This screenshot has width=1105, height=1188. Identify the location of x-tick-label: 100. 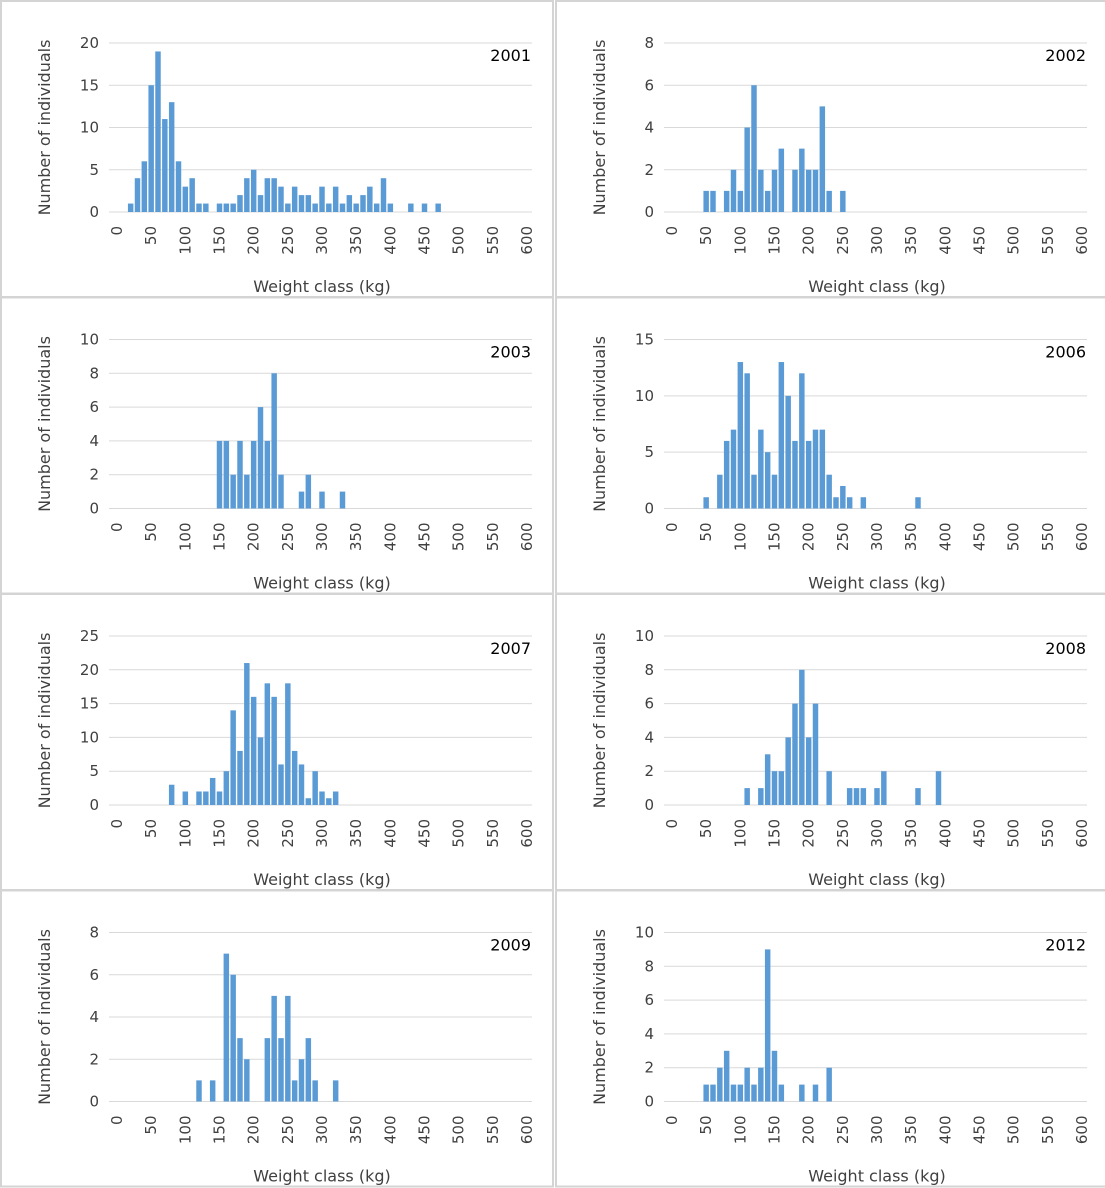
(740, 1130).